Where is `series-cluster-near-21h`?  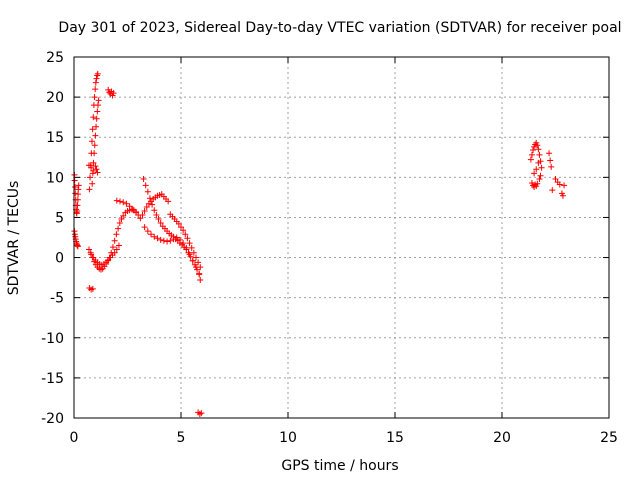 series-cluster-near-21h is located at coordinates (536, 163).